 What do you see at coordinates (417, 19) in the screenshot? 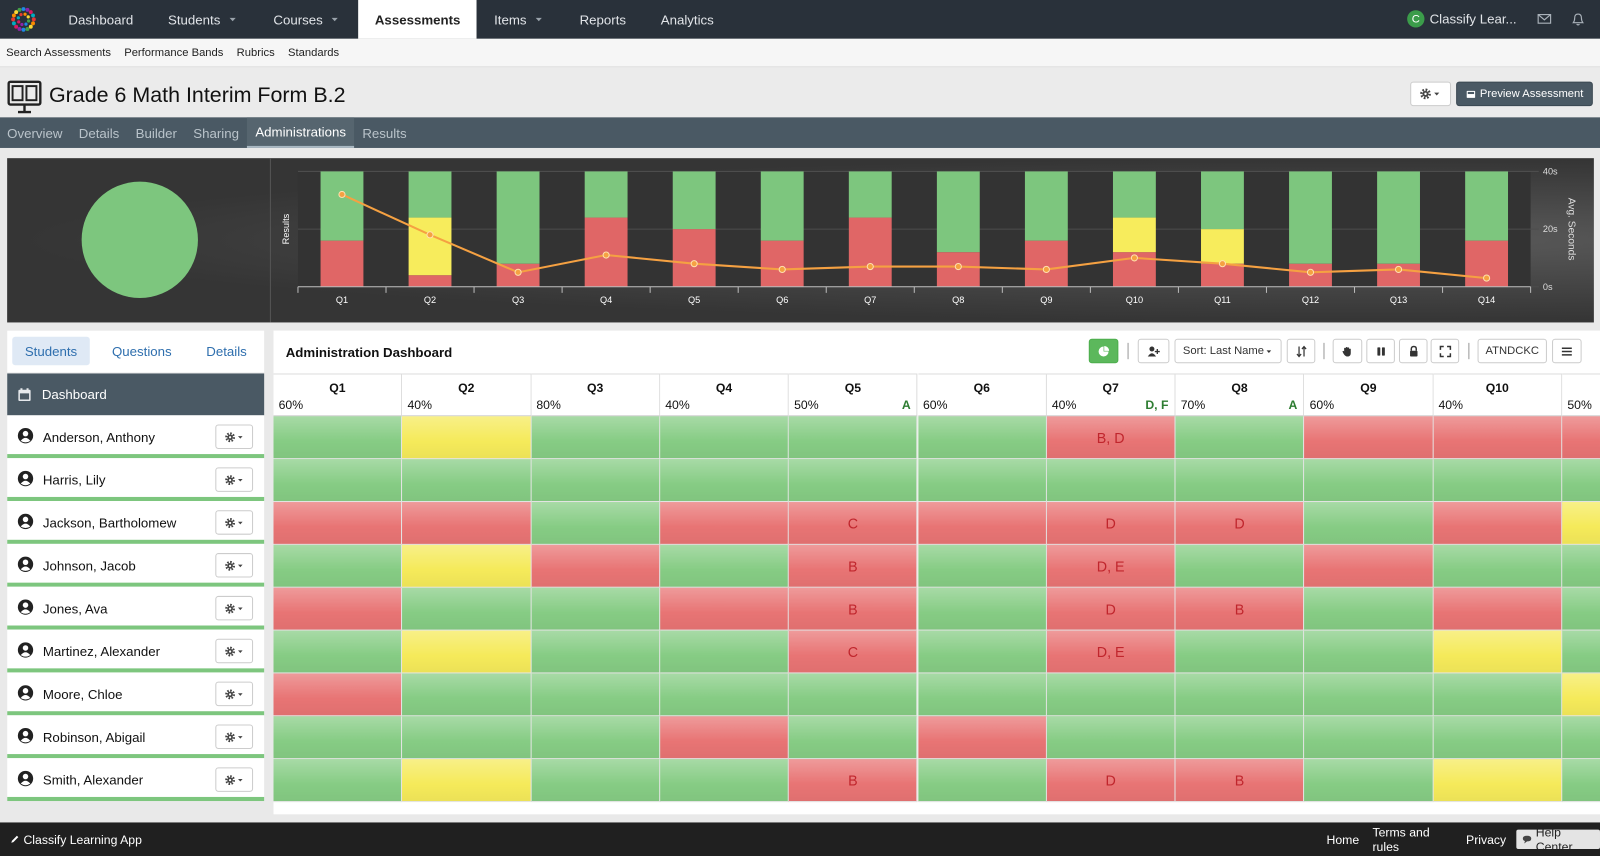
I see `nav-item: Assessments` at bounding box center [417, 19].